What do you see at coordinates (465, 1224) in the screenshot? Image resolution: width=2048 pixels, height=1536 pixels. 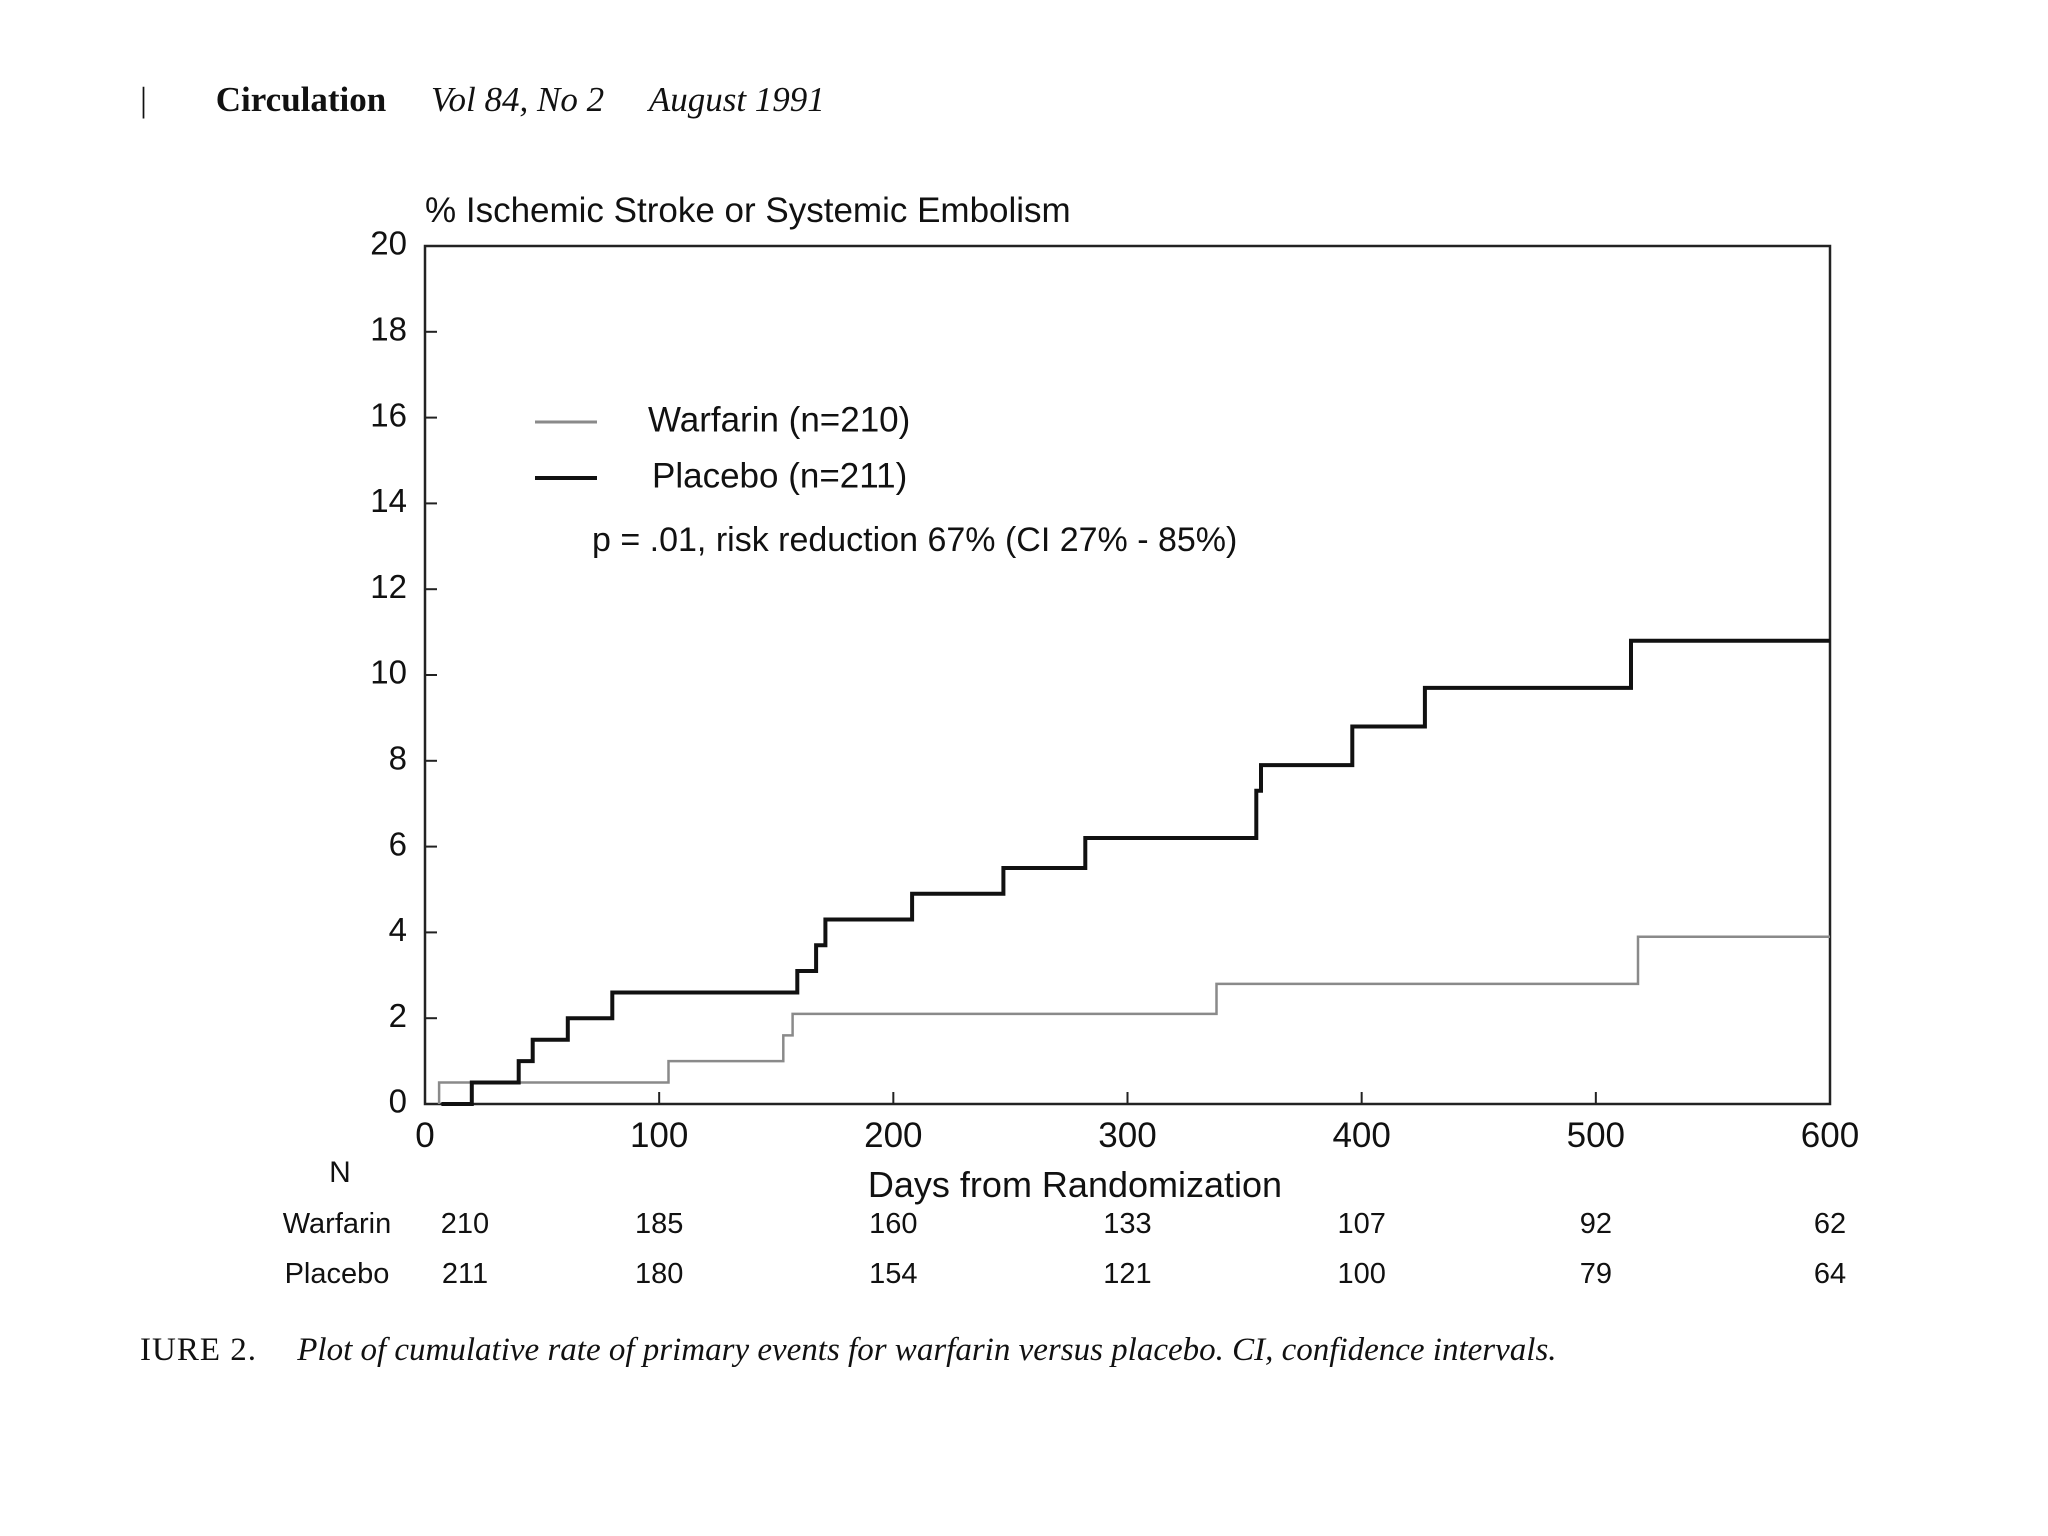 I see `at-risk-value: 210` at bounding box center [465, 1224].